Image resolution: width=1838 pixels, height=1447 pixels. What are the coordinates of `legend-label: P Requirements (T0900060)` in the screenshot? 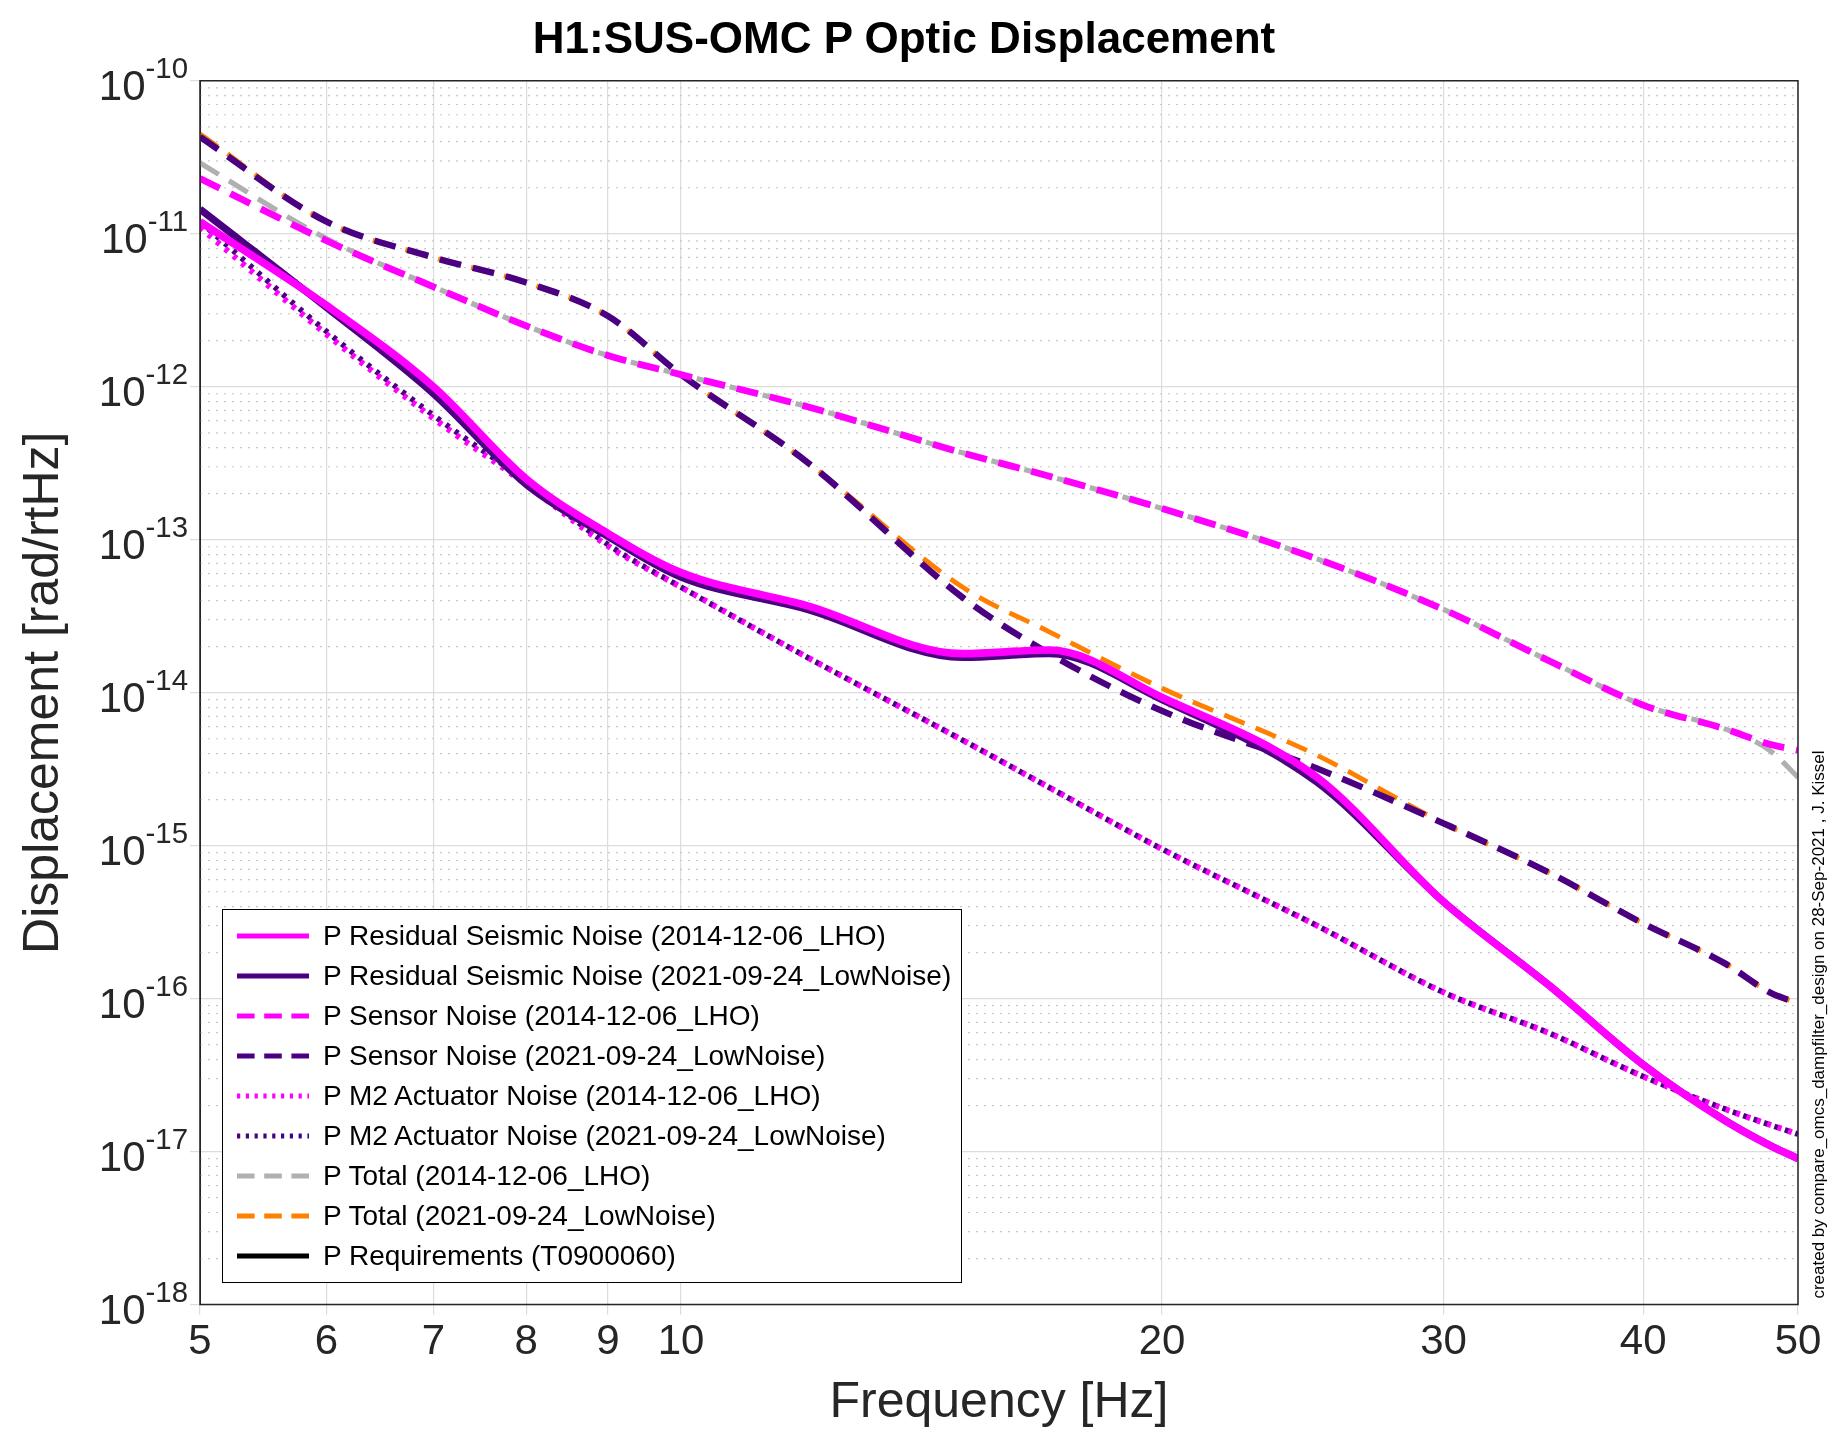 It's located at (499, 1255).